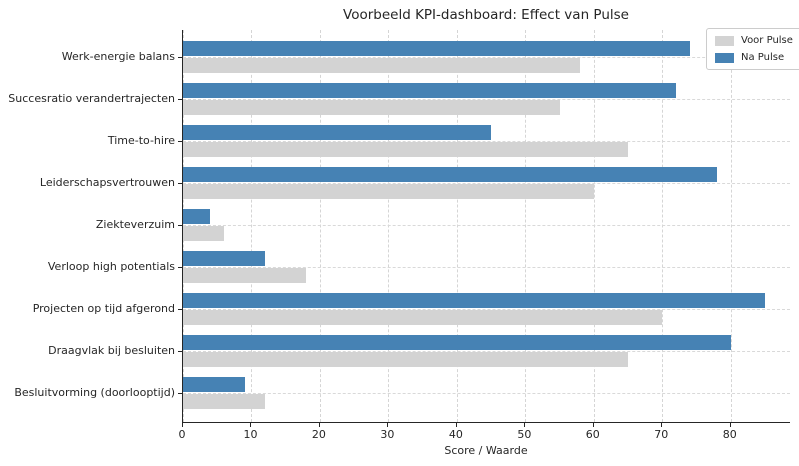 The height and width of the screenshot is (466, 799). I want to click on x-axis-label: Score / Waarde, so click(486, 450).